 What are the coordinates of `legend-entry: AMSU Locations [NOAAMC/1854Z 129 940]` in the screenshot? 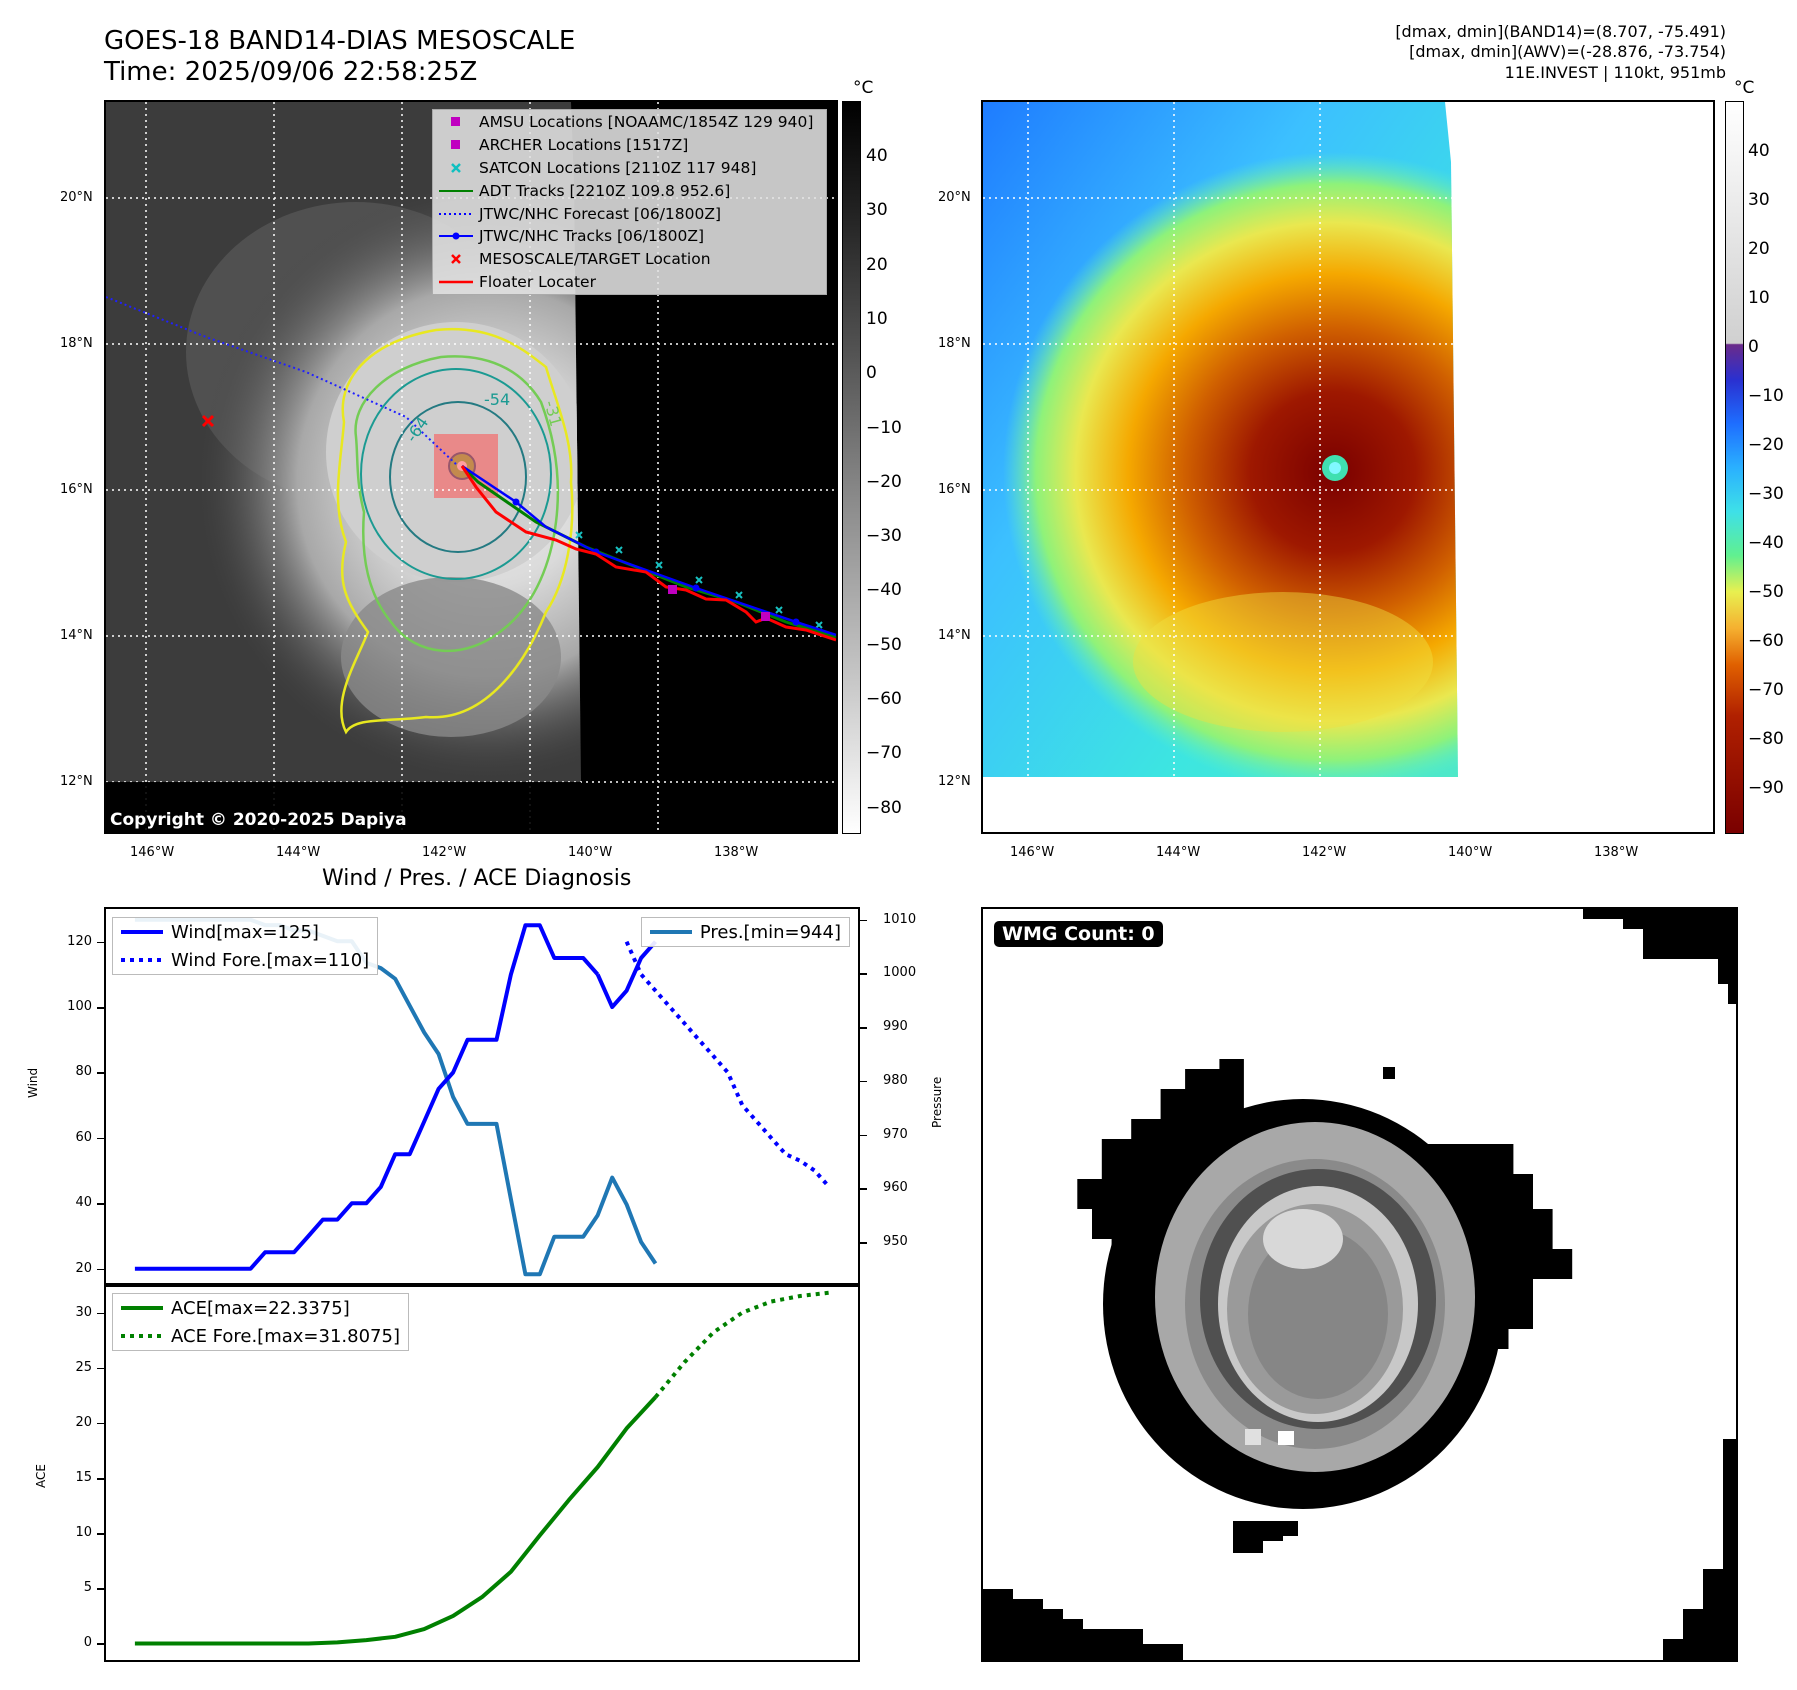 It's located at (629, 122).